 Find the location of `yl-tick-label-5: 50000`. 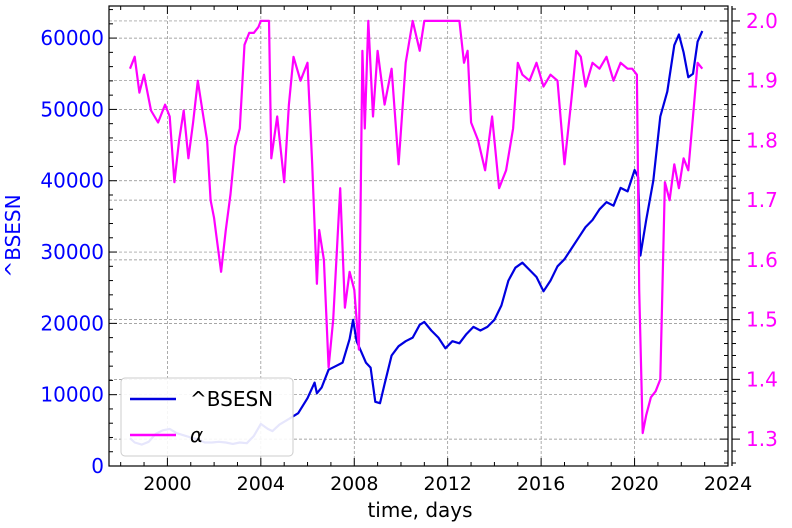

yl-tick-label-5: 50000 is located at coordinates (72, 109).